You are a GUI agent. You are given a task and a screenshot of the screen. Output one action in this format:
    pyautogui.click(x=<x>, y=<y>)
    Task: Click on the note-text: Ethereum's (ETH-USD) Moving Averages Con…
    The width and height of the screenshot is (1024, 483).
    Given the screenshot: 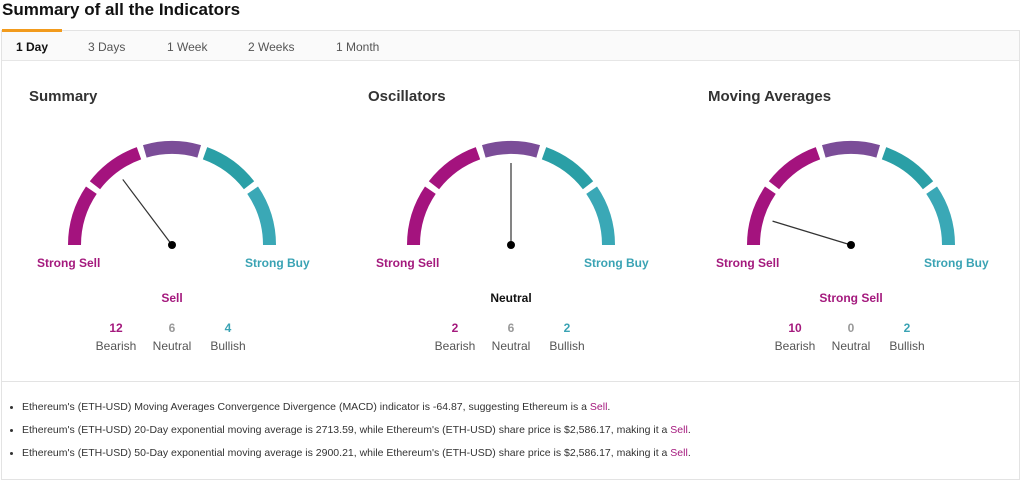 What is the action you would take?
    pyautogui.click(x=306, y=407)
    